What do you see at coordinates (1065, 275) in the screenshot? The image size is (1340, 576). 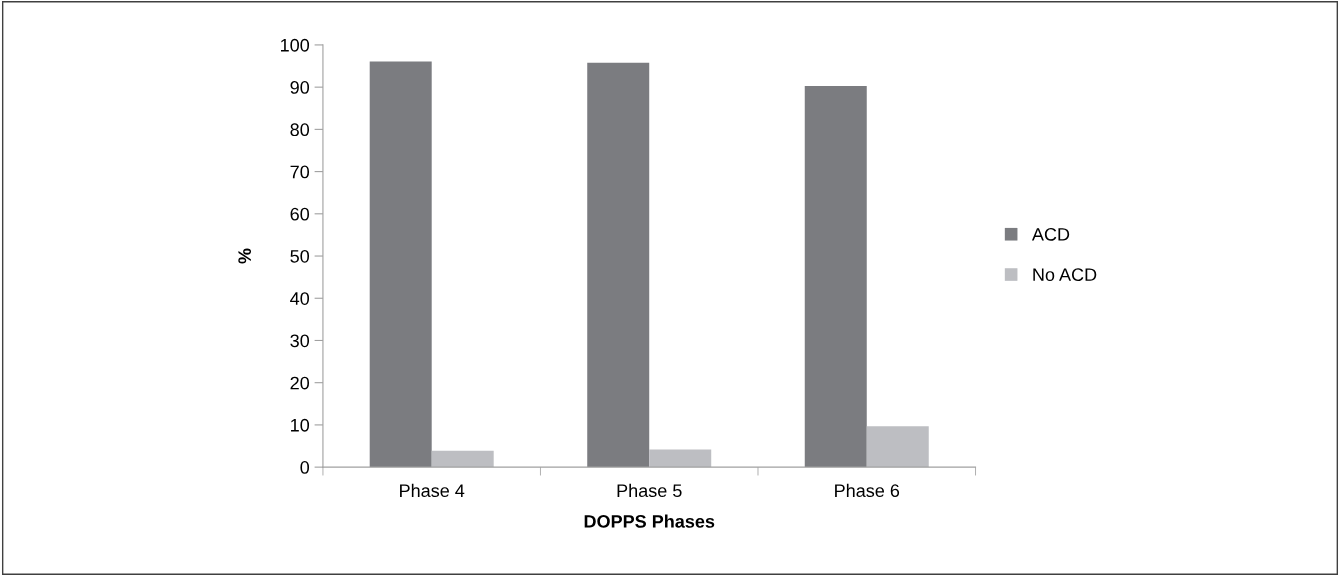 I see `legend-label: No ACD` at bounding box center [1065, 275].